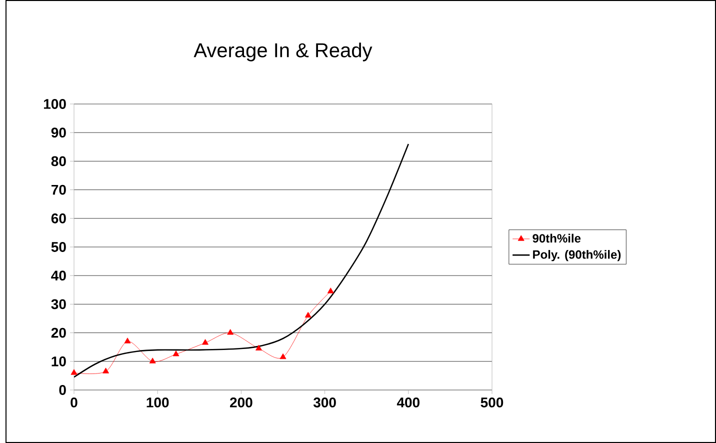 This screenshot has width=716, height=443. Describe the element at coordinates (492, 403) in the screenshot. I see `x-tick-label: 500` at that location.